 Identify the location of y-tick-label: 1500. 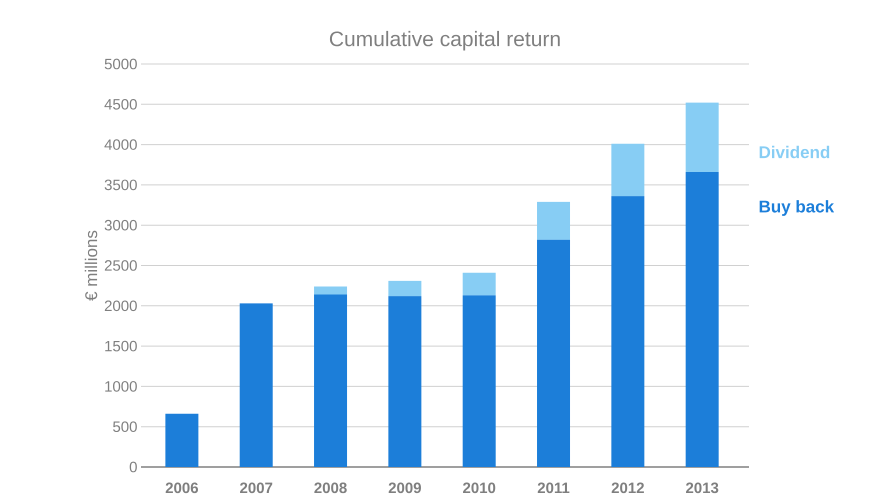
(121, 346).